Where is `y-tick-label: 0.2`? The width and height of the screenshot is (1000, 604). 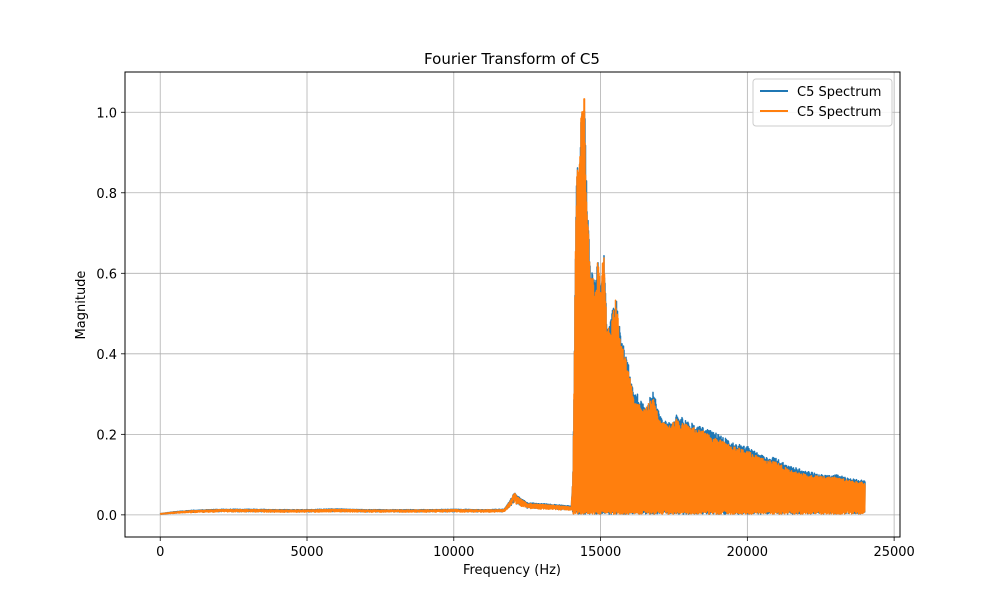
y-tick-label: 0.2 is located at coordinates (106, 435).